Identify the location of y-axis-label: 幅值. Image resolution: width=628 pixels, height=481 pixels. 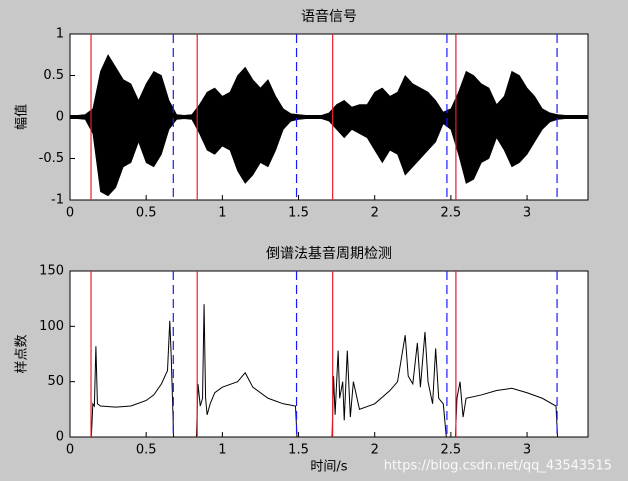
(22, 117).